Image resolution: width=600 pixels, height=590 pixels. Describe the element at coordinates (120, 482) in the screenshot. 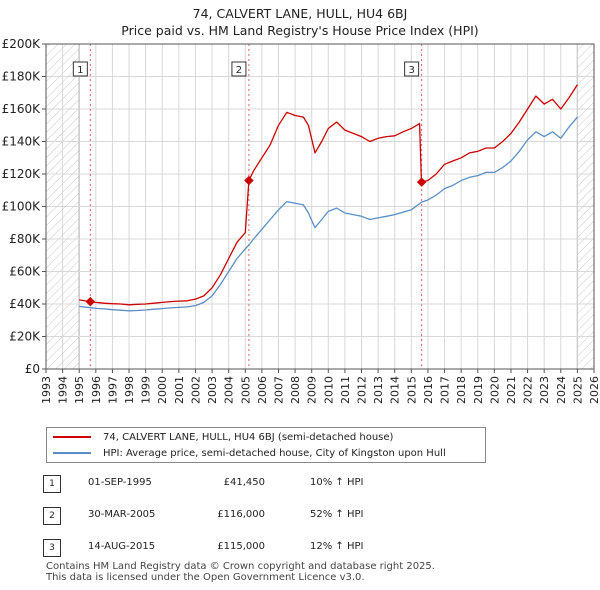

I see `sale-date: 01-SEP-1995` at that location.